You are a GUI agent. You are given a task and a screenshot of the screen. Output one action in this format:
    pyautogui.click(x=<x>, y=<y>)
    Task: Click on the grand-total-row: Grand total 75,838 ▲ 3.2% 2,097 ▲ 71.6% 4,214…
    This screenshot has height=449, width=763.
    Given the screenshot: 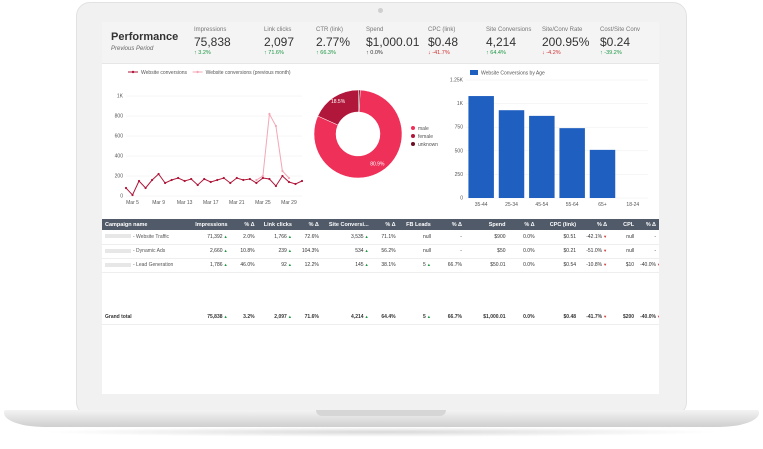 What is the action you would take?
    pyautogui.click(x=380, y=317)
    